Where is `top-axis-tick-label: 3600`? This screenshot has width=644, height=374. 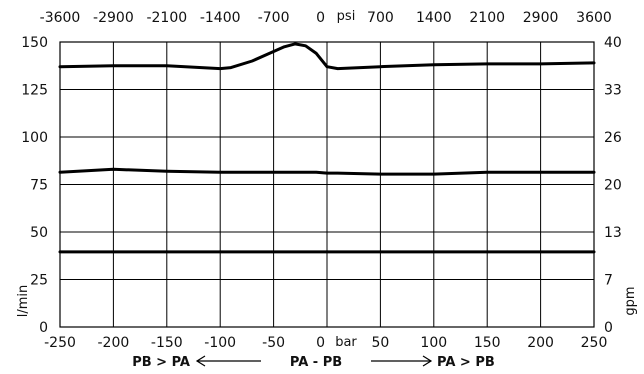 top-axis-tick-label: 3600 is located at coordinates (594, 18).